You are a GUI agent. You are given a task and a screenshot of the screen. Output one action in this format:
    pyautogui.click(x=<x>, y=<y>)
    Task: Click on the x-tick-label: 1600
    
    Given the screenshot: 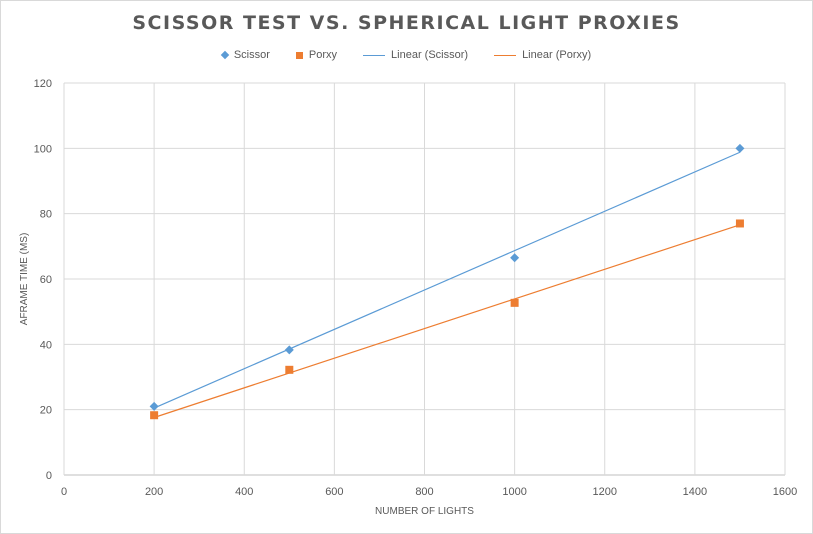 What is the action you would take?
    pyautogui.click(x=785, y=492)
    